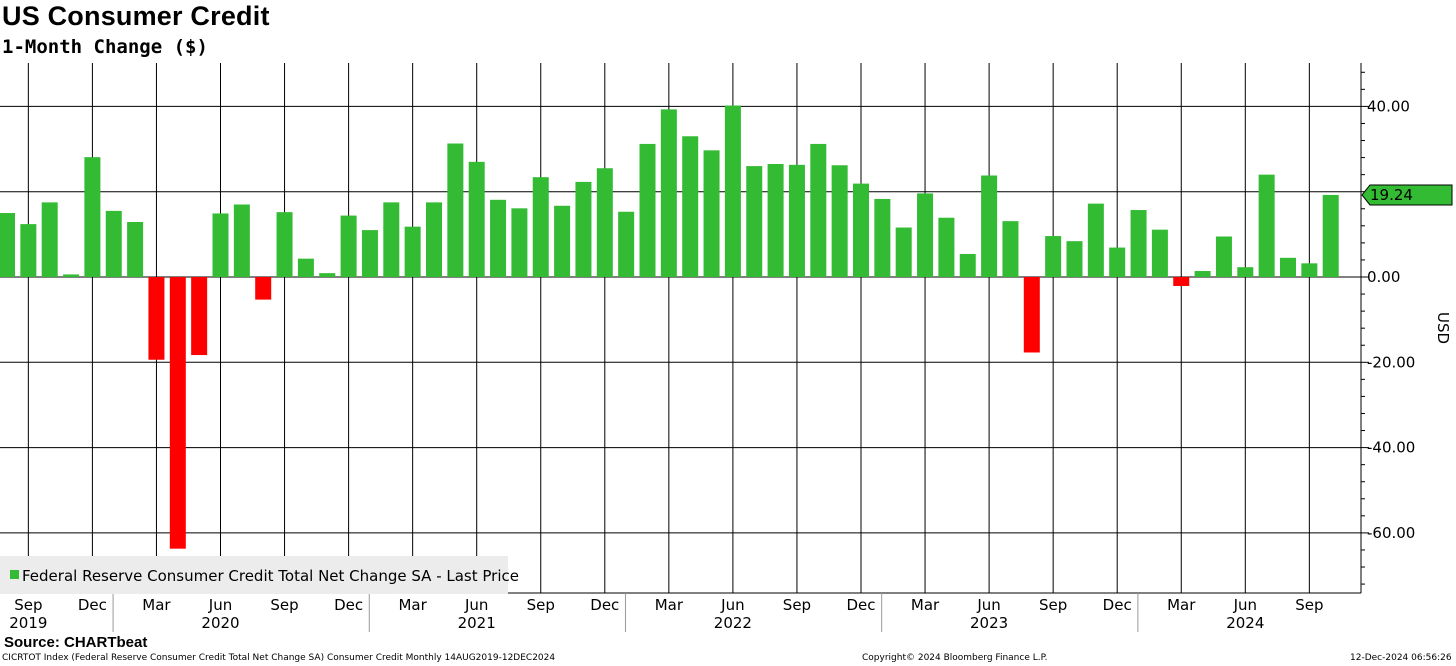 Image resolution: width=1456 pixels, height=666 pixels. What do you see at coordinates (1391, 448) in the screenshot?
I see `y-tick-label: -40.00` at bounding box center [1391, 448].